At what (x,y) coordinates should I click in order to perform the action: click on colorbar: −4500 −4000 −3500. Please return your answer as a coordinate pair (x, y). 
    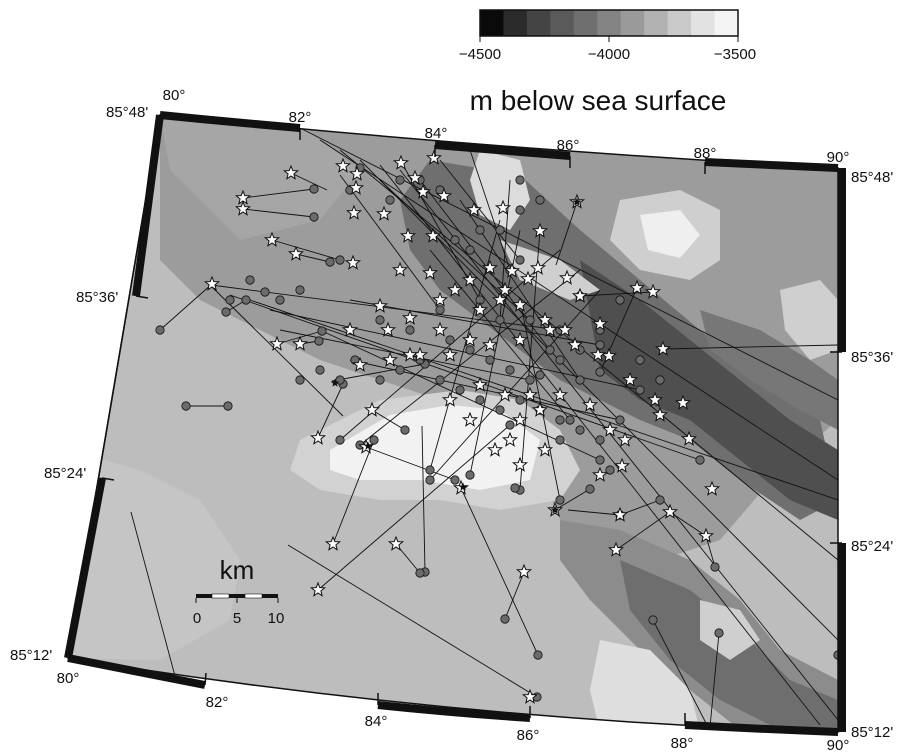
    Looking at the image, I should click on (607, 36).